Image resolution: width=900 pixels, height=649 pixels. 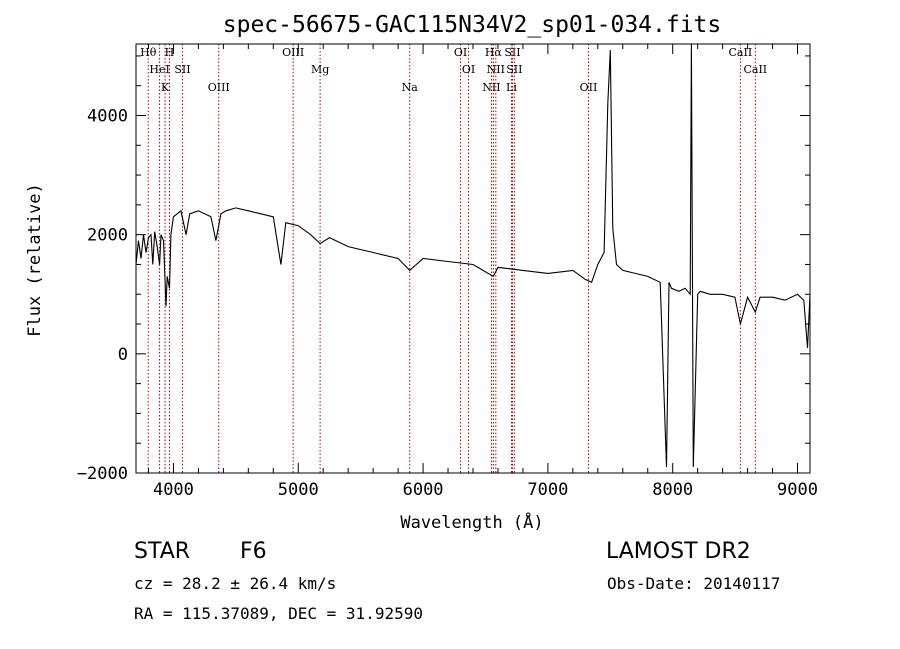 What do you see at coordinates (162, 551) in the screenshot?
I see `object-class: STAR` at bounding box center [162, 551].